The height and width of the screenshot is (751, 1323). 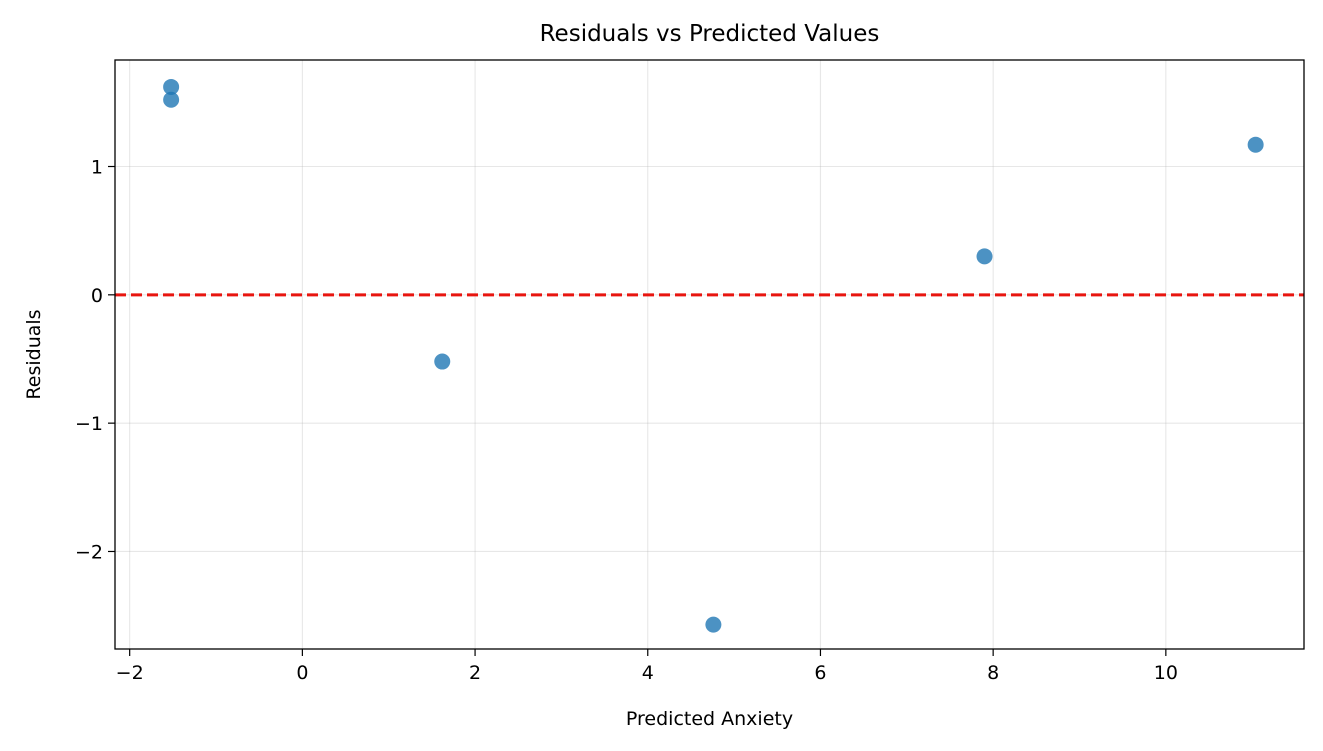 I want to click on x-axis-label: Predicted Anxiety, so click(x=709, y=719).